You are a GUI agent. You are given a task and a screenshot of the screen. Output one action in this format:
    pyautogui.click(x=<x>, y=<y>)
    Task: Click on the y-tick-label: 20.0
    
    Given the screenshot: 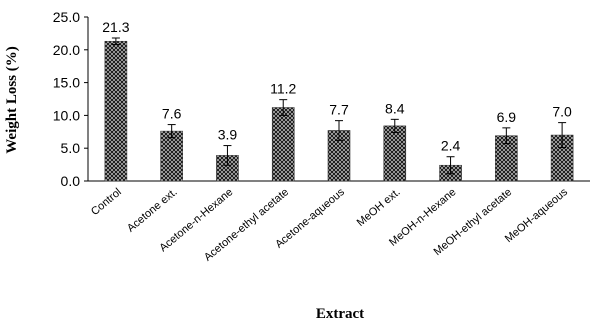 What is the action you would take?
    pyautogui.click(x=66, y=50)
    